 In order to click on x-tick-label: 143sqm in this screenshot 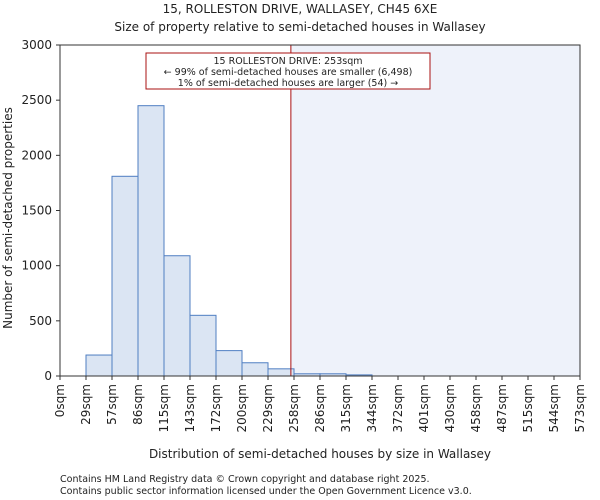, I will do `click(190, 408)`.